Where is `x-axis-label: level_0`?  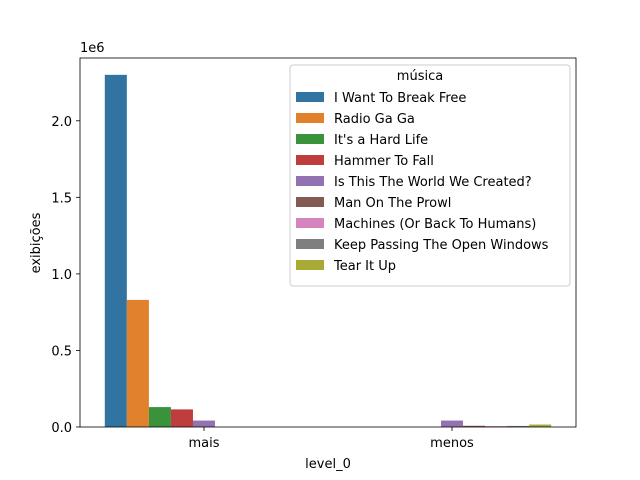 x-axis-label: level_0 is located at coordinates (328, 464).